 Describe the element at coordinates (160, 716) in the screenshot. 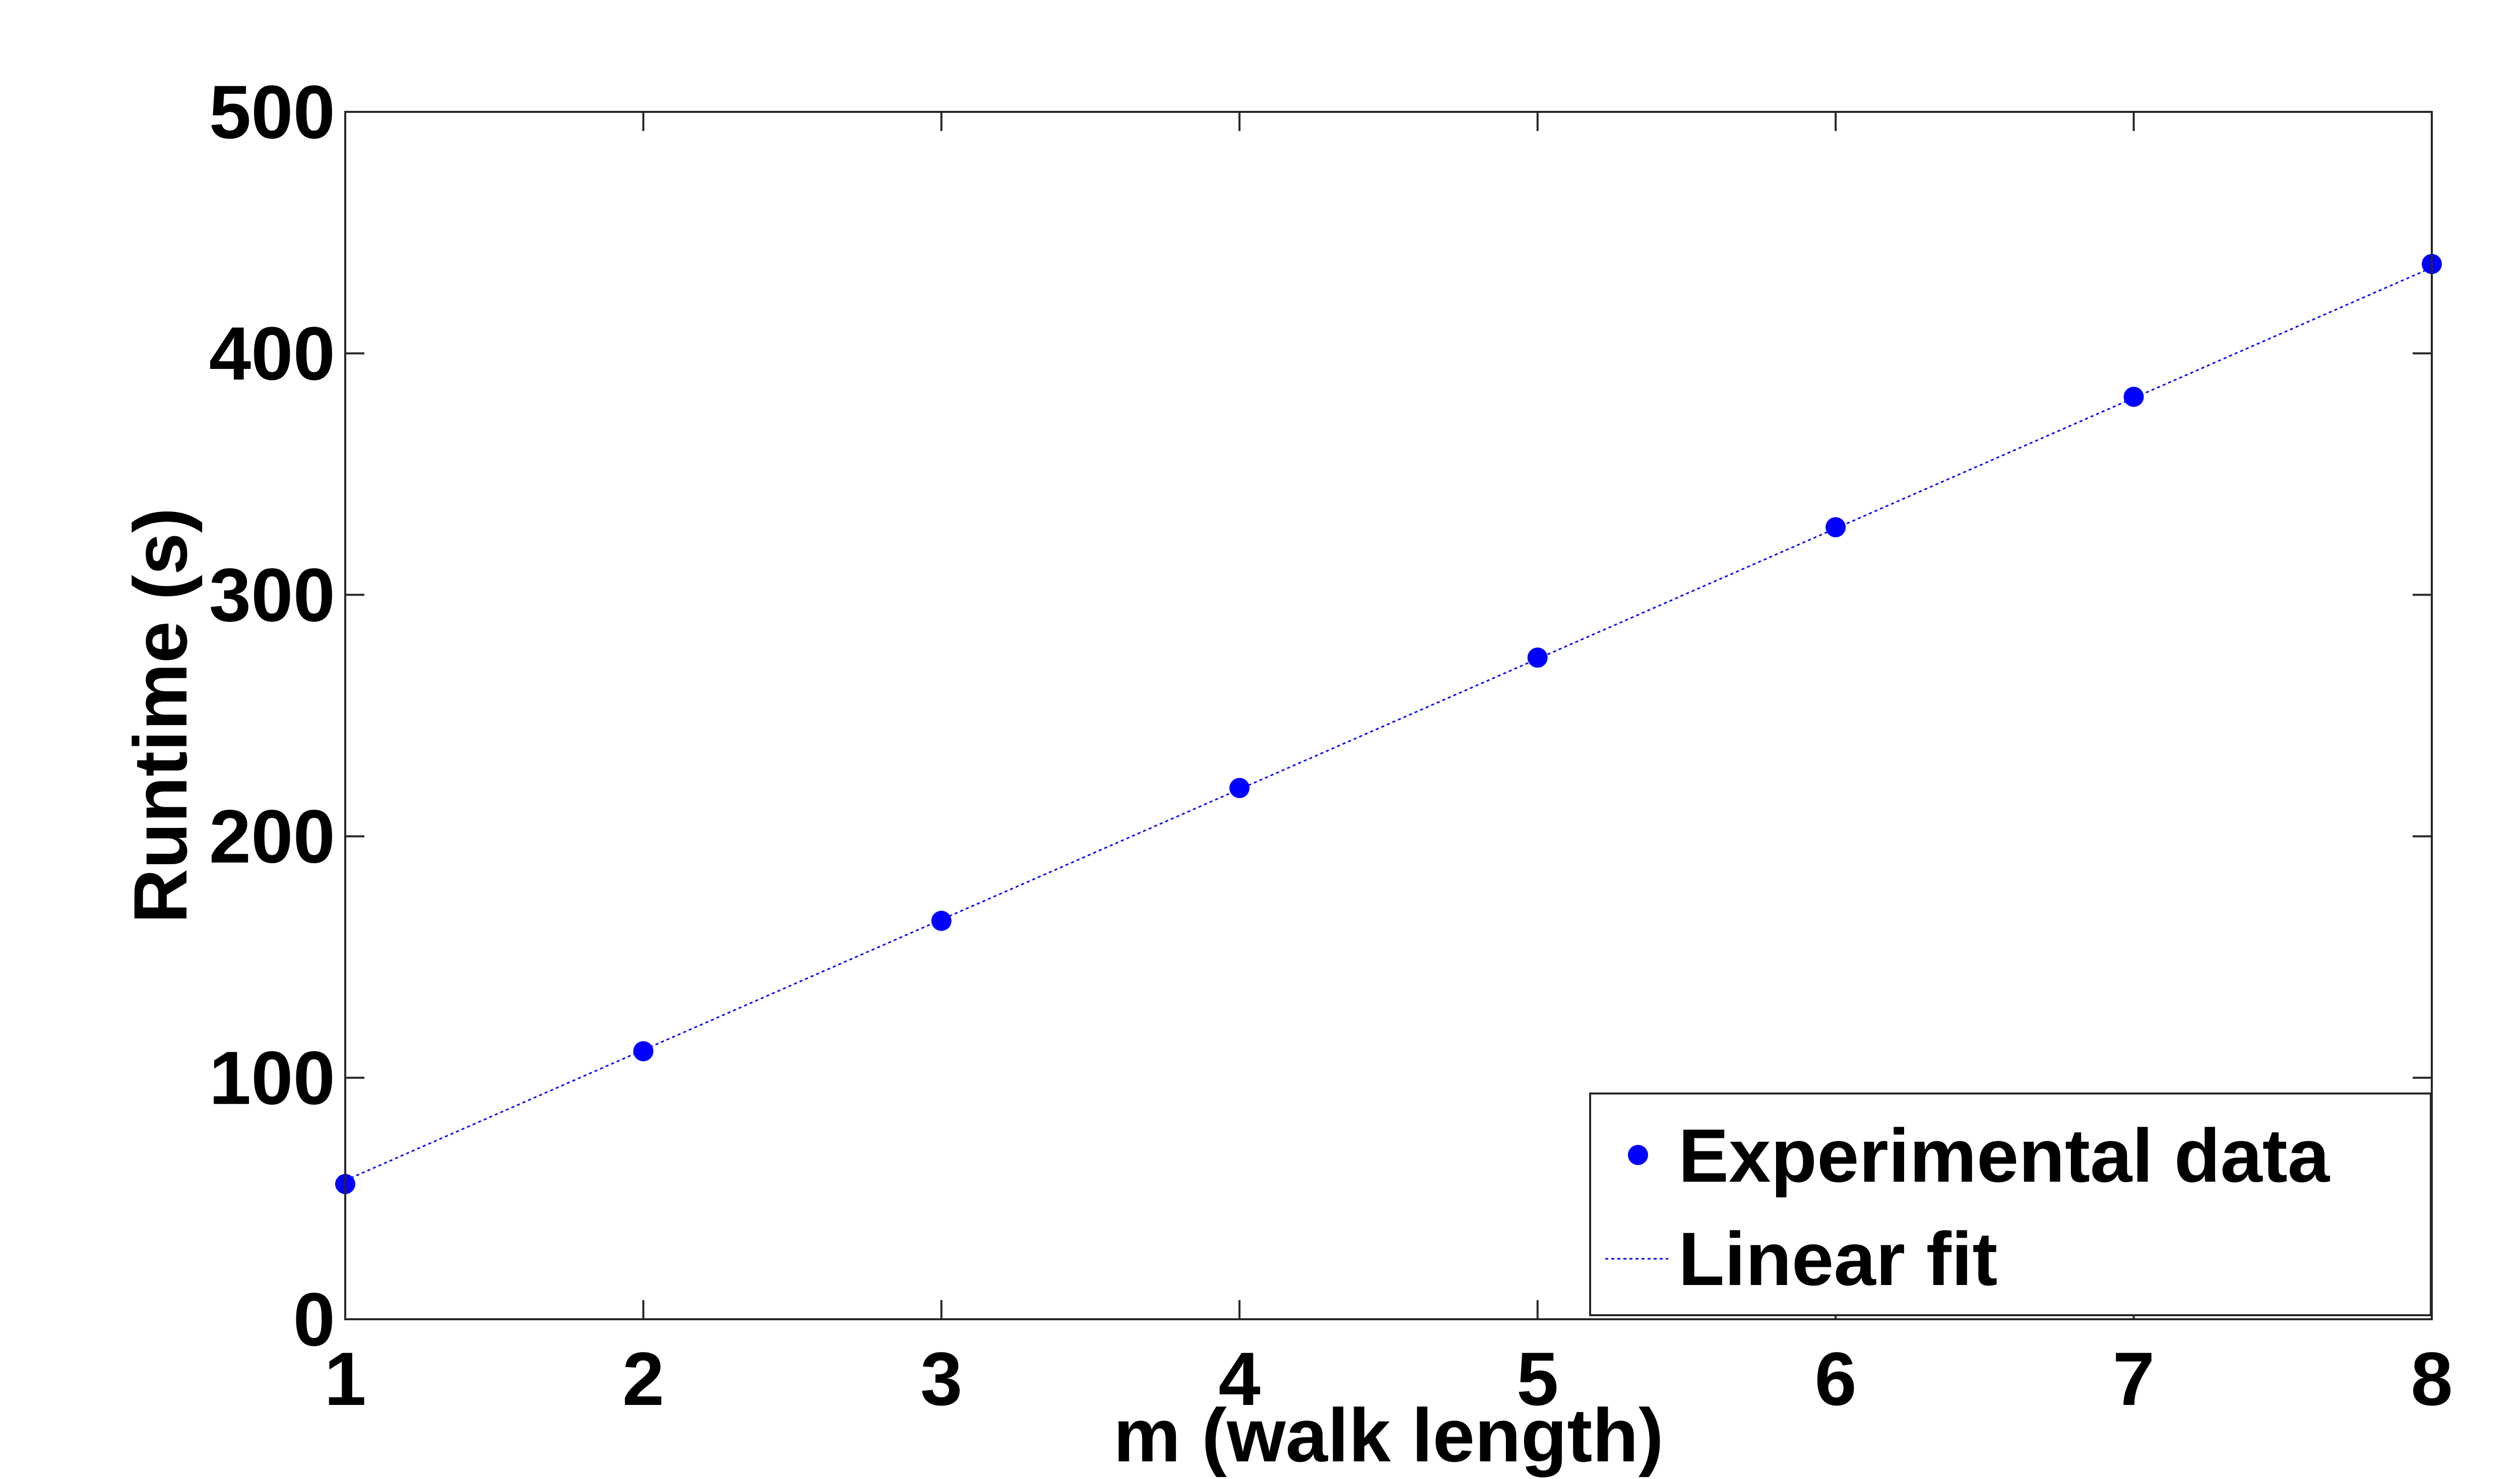

I see `y-axis-title: Runtime (s)` at that location.